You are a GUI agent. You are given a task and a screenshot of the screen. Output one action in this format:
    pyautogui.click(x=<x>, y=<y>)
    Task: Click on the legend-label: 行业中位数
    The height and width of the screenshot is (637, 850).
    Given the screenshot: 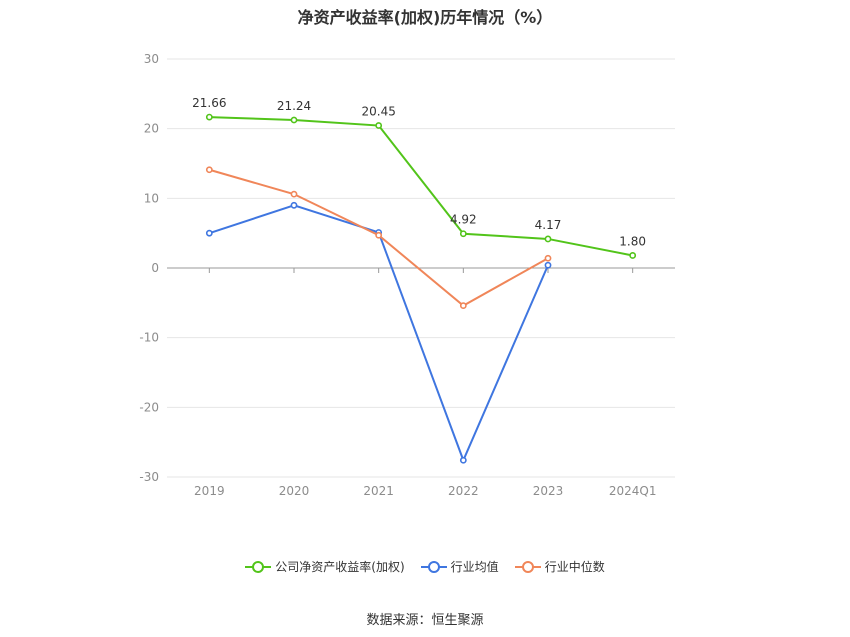 What is the action you would take?
    pyautogui.click(x=574, y=567)
    